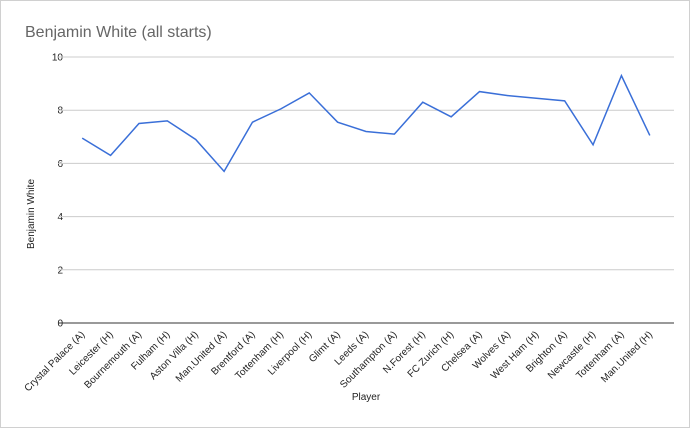  I want to click on y-tick-label: 6, so click(60, 164).